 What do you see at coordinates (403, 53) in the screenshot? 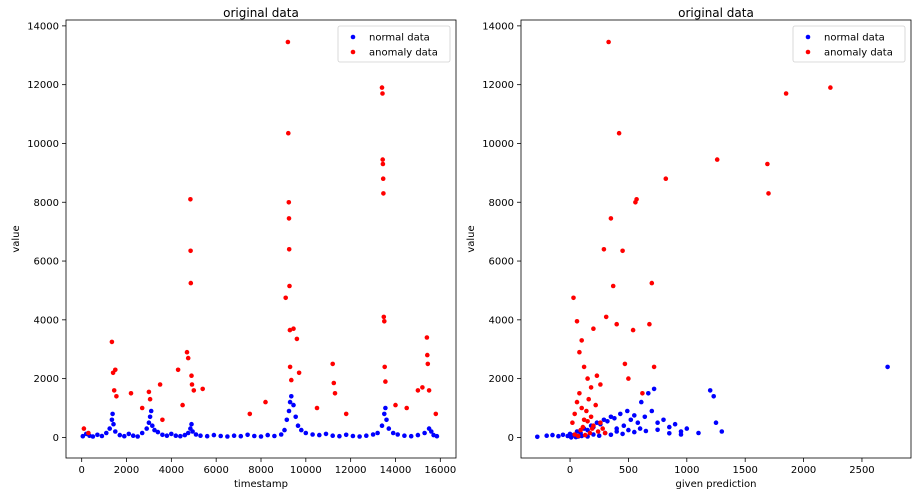
I see `legend-label: anomaly data` at bounding box center [403, 53].